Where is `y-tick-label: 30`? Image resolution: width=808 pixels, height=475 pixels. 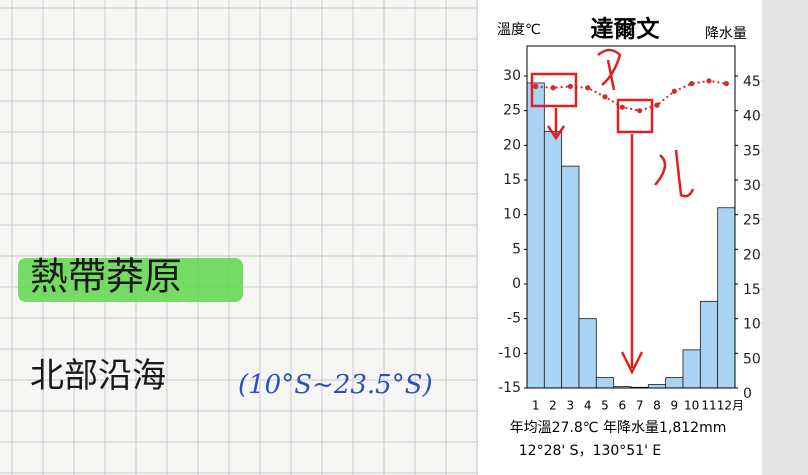
y-tick-label: 30 is located at coordinates (512, 76).